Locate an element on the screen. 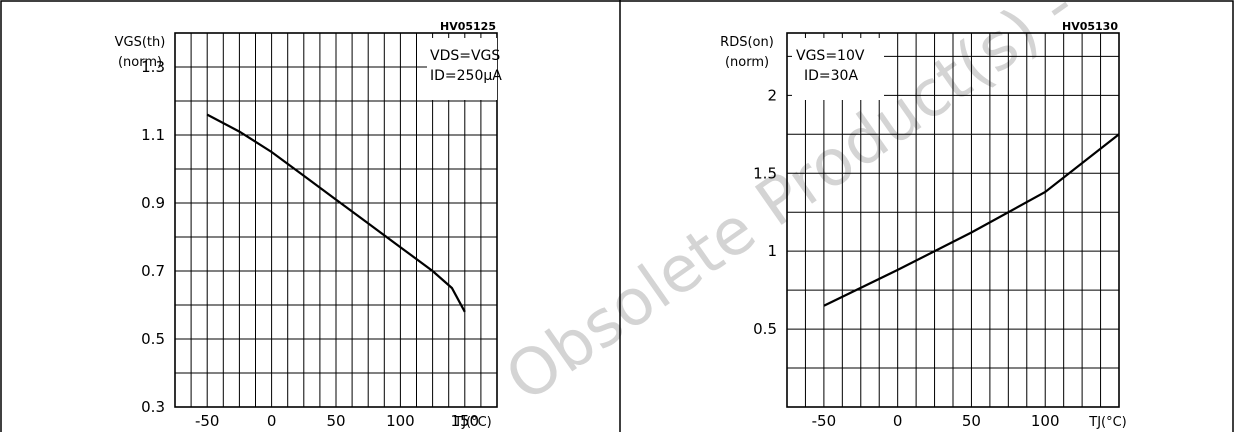 The height and width of the screenshot is (432, 1234). y-tick-label: 1.1 is located at coordinates (153, 135).